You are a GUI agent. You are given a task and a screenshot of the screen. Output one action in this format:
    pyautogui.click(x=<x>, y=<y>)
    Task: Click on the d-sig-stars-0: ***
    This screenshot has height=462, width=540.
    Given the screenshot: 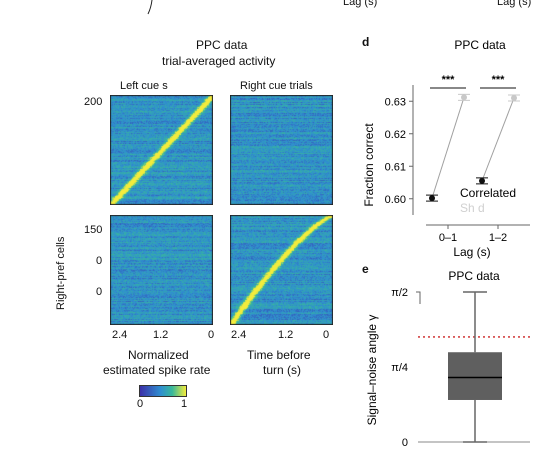 What is the action you would take?
    pyautogui.click(x=449, y=80)
    